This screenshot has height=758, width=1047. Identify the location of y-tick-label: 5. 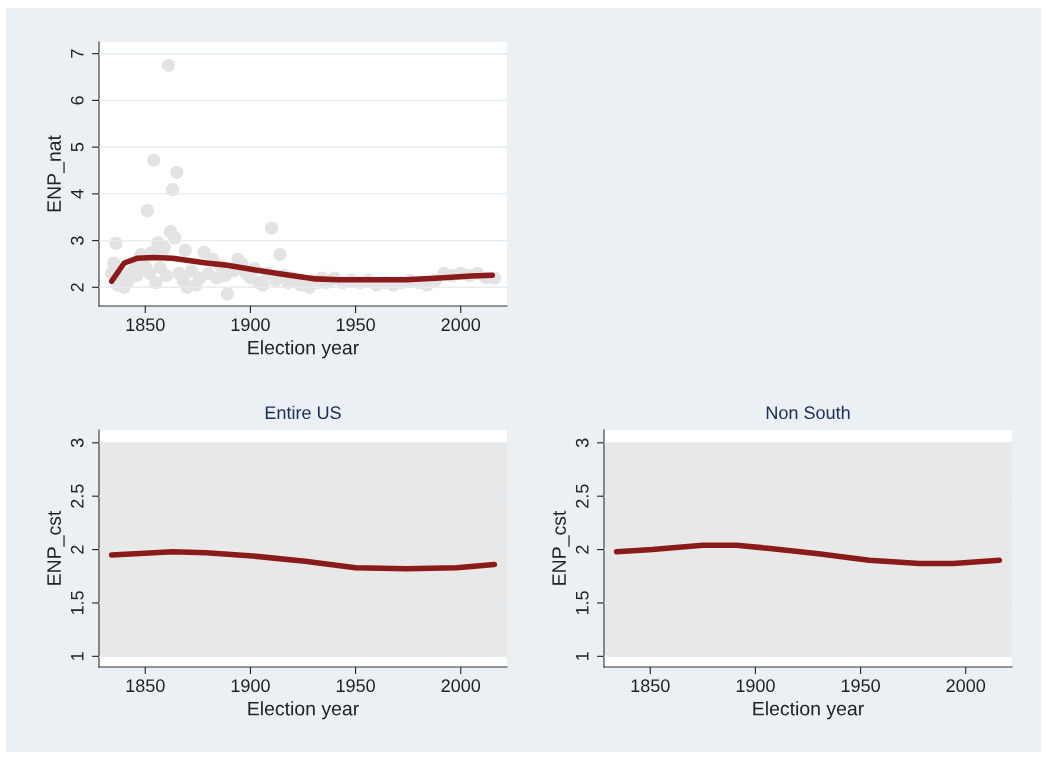
(77, 147).